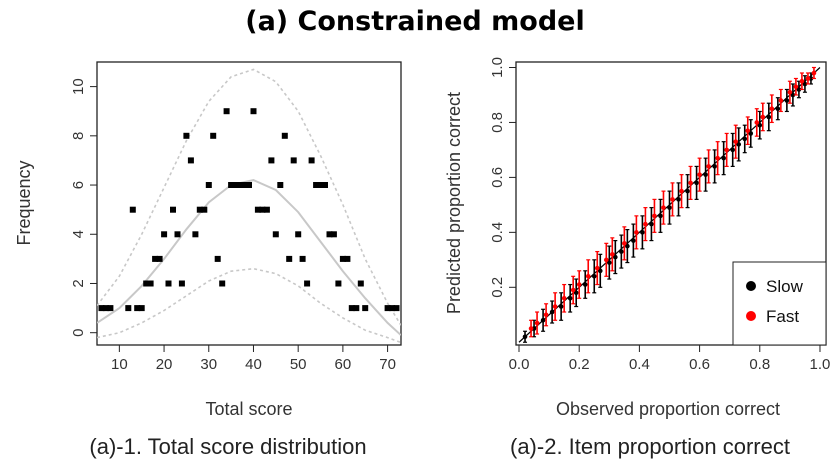 The width and height of the screenshot is (830, 465). Describe the element at coordinates (497, 232) in the screenshot. I see `right-y-tick-label-1: 0.4` at that location.